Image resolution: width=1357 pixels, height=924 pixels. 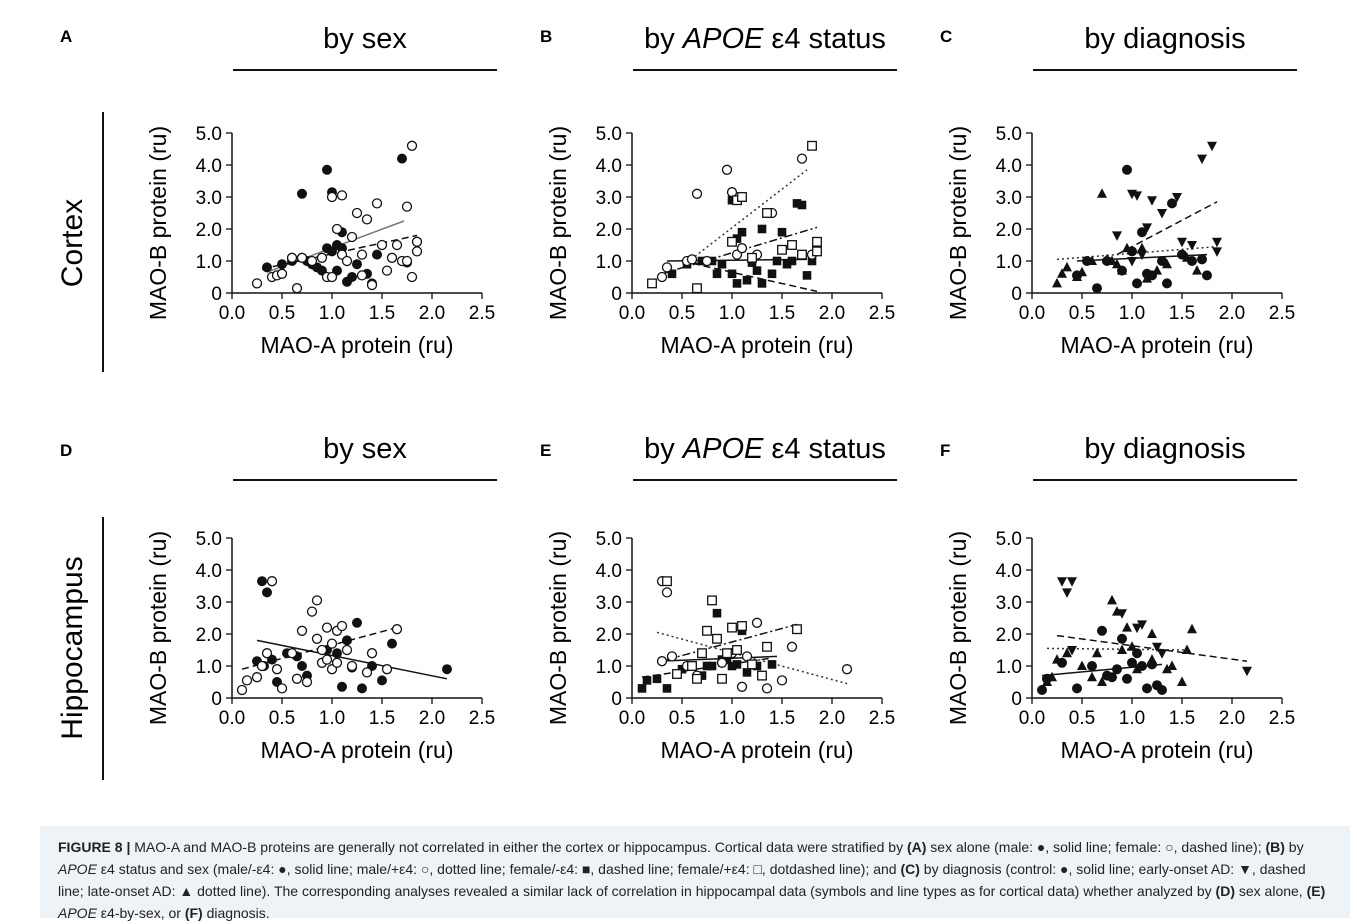 I want to click on regression-line-dotted, so click(x=1119, y=649).